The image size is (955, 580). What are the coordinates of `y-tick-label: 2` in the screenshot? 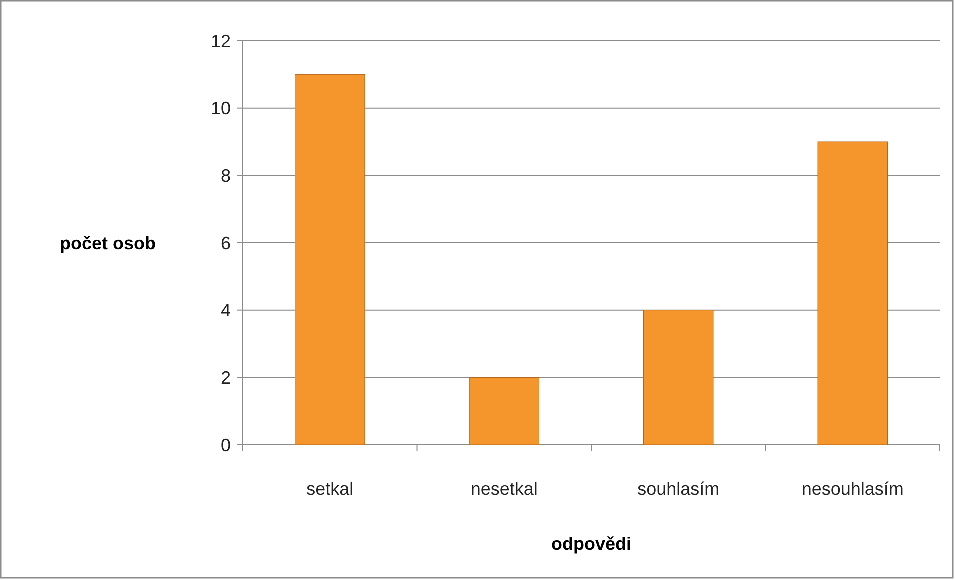 It's located at (225, 378).